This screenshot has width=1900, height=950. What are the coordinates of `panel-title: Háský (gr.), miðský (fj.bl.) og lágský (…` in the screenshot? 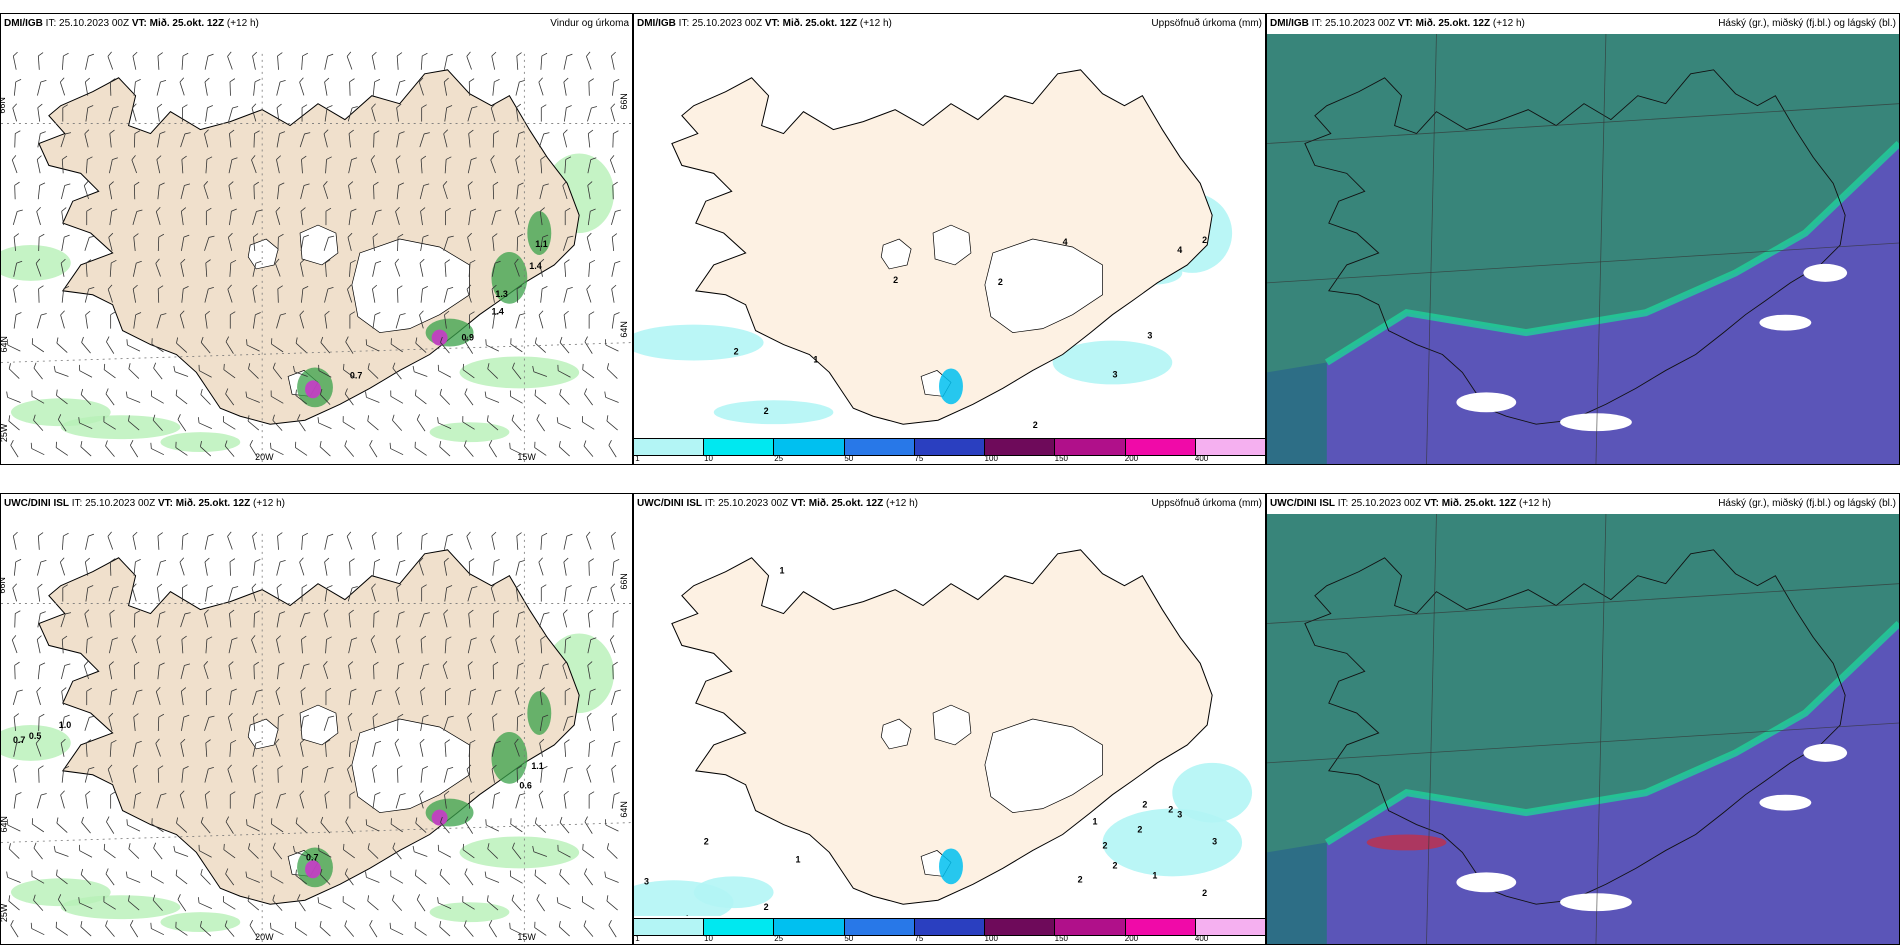 It's located at (1807, 23).